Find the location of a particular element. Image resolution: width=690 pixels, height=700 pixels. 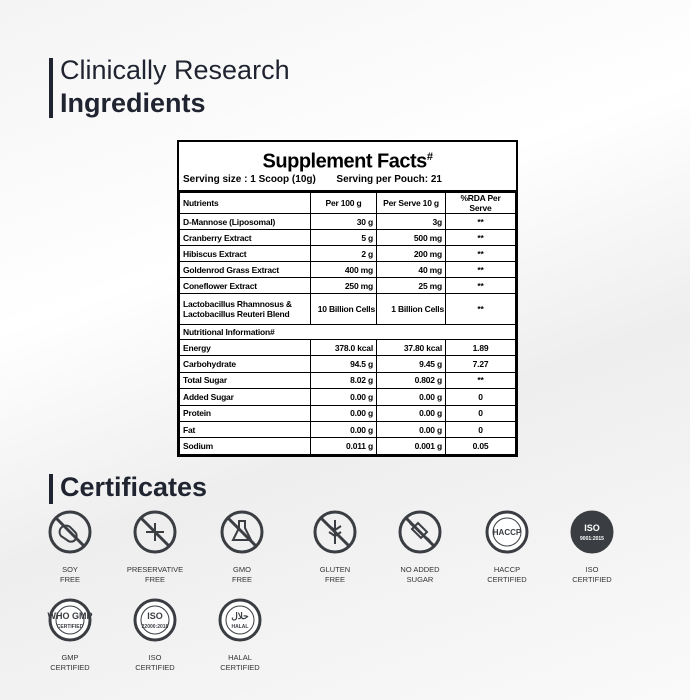

table-cell: 0.05 is located at coordinates (480, 446).